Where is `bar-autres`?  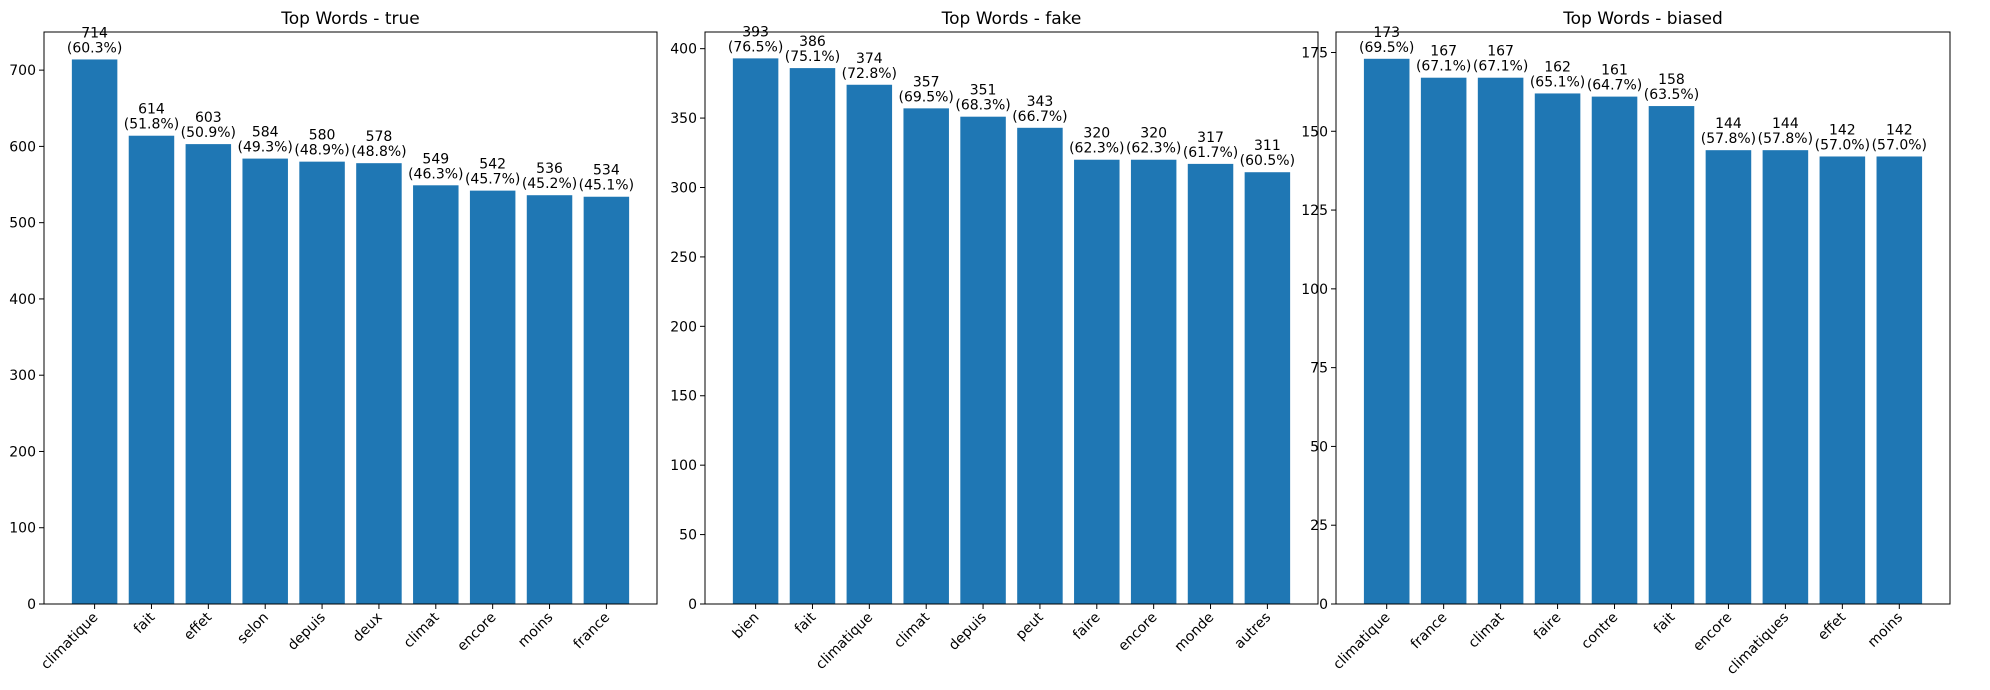
bar-autres is located at coordinates (1267, 388).